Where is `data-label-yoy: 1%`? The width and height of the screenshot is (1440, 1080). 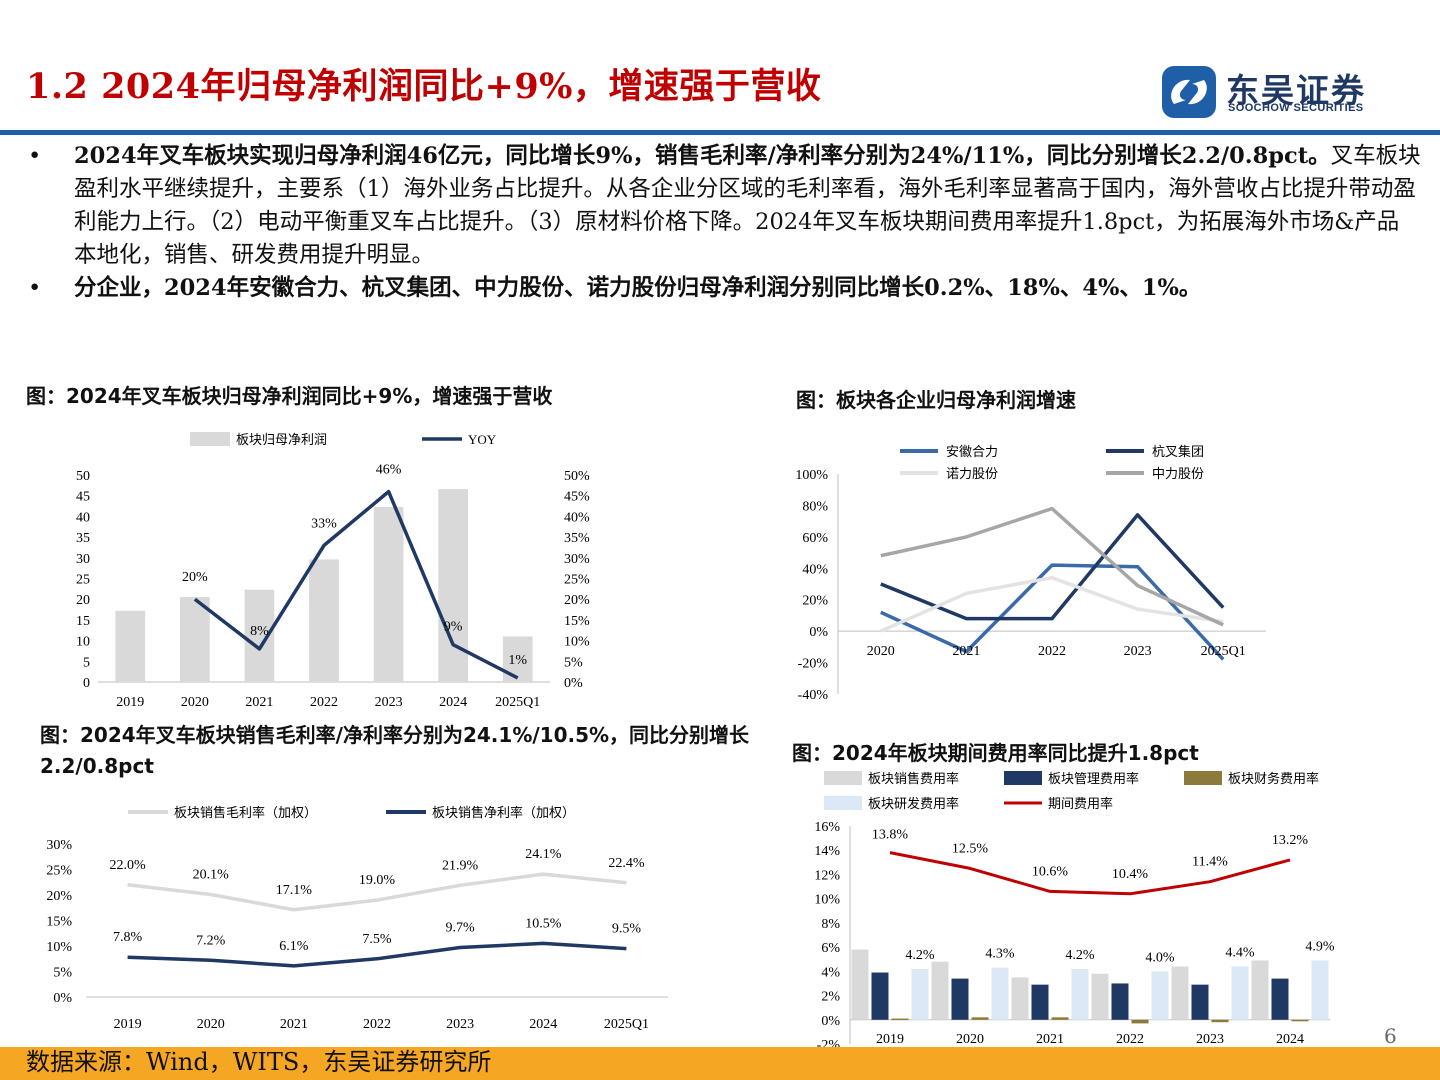
data-label-yoy: 1% is located at coordinates (517, 660).